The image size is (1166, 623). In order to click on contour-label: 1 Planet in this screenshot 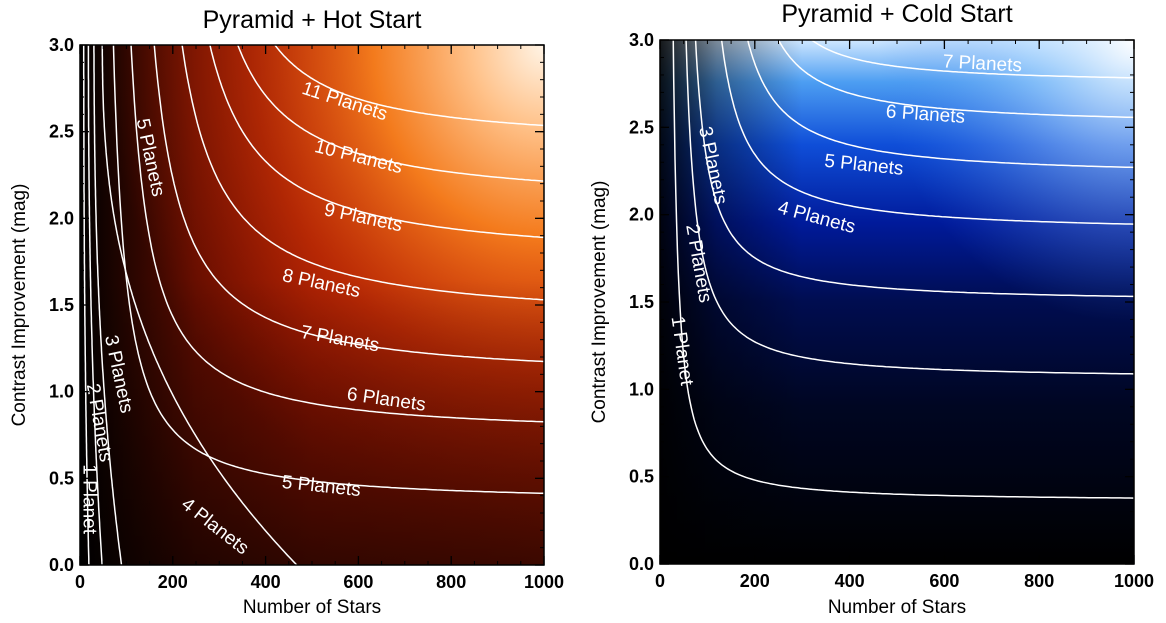, I will do `click(88, 499)`.